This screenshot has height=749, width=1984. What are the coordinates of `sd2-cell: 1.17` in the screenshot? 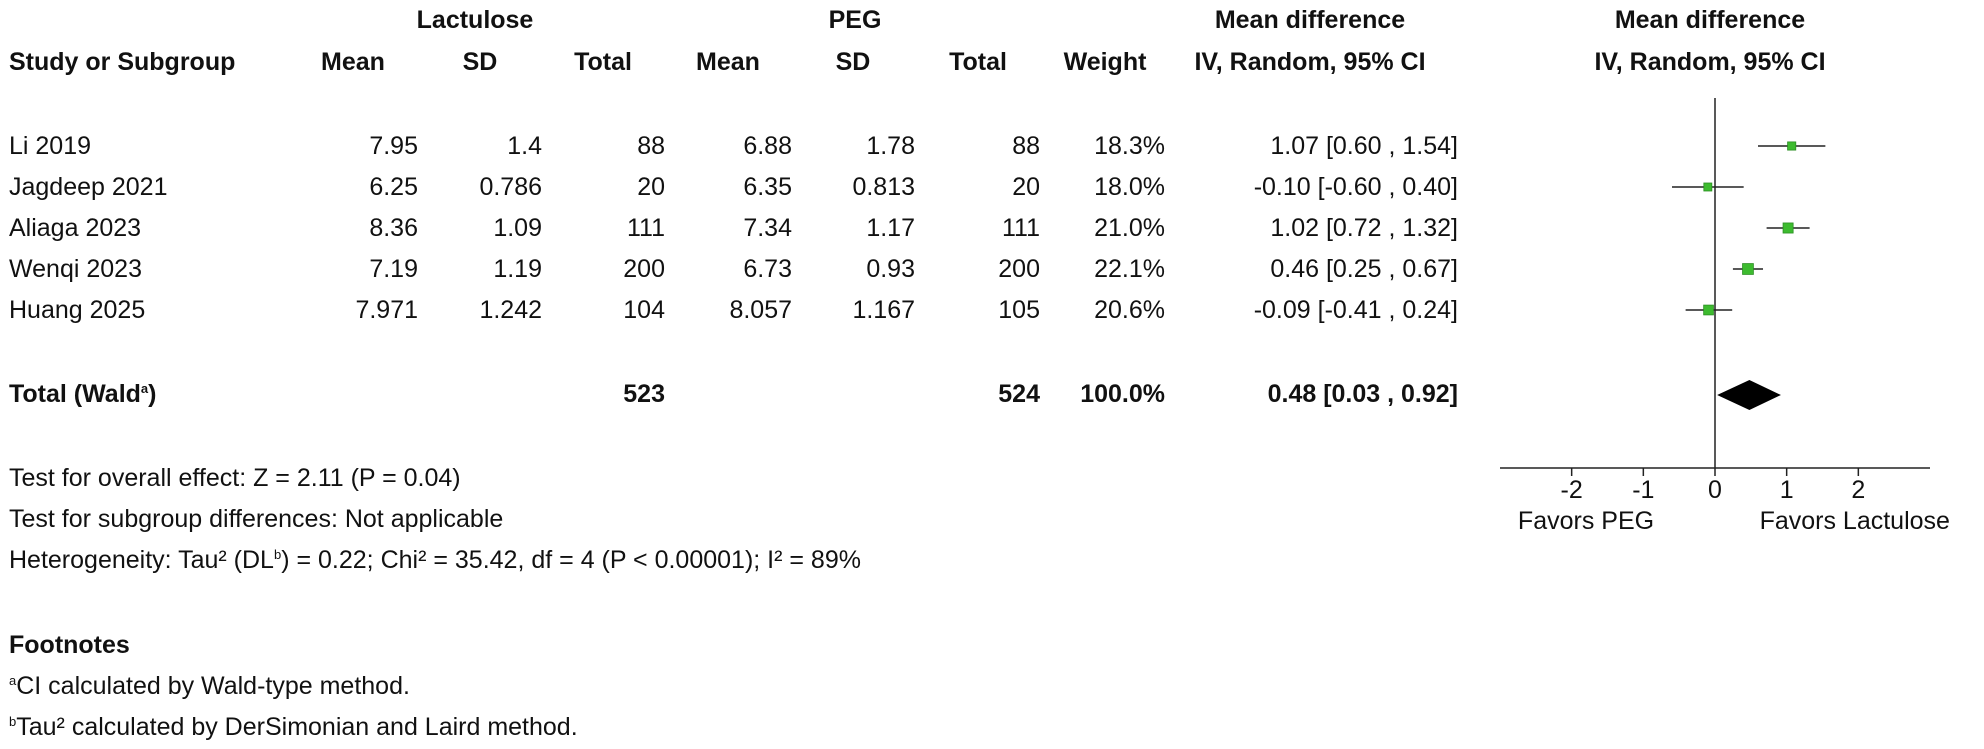 It's located at (890, 228).